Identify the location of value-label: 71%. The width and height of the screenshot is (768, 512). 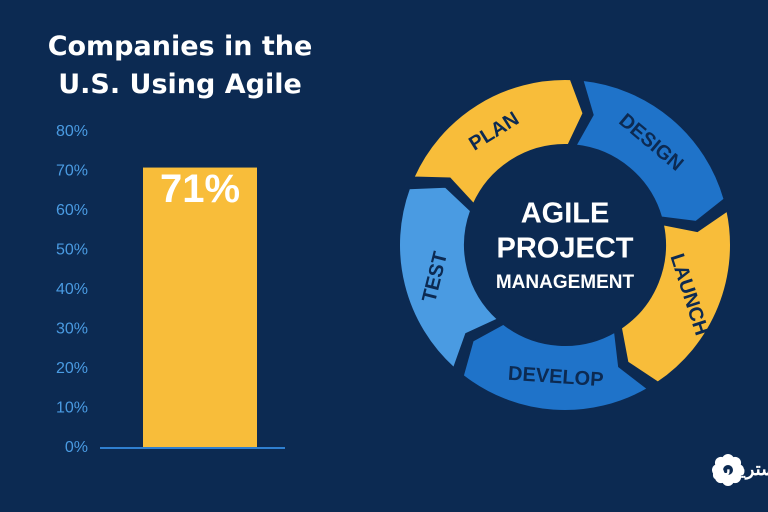
(200, 189).